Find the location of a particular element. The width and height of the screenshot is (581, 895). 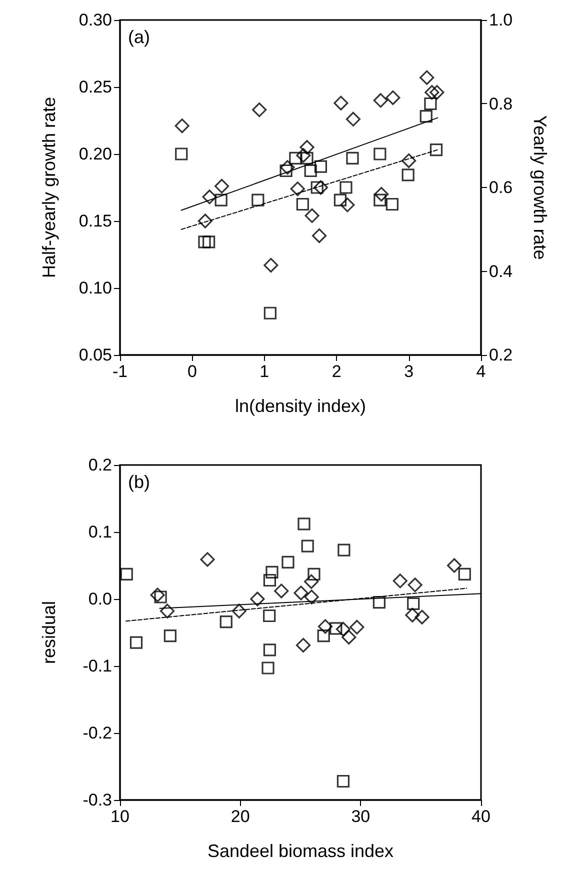

x-tick-label: 1 is located at coordinates (265, 371).